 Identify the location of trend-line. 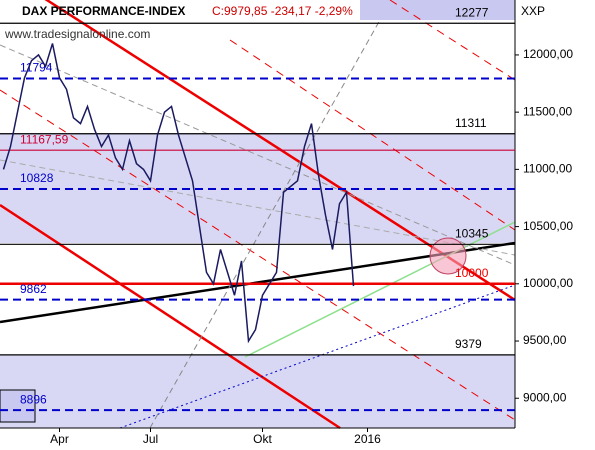
(452, 40).